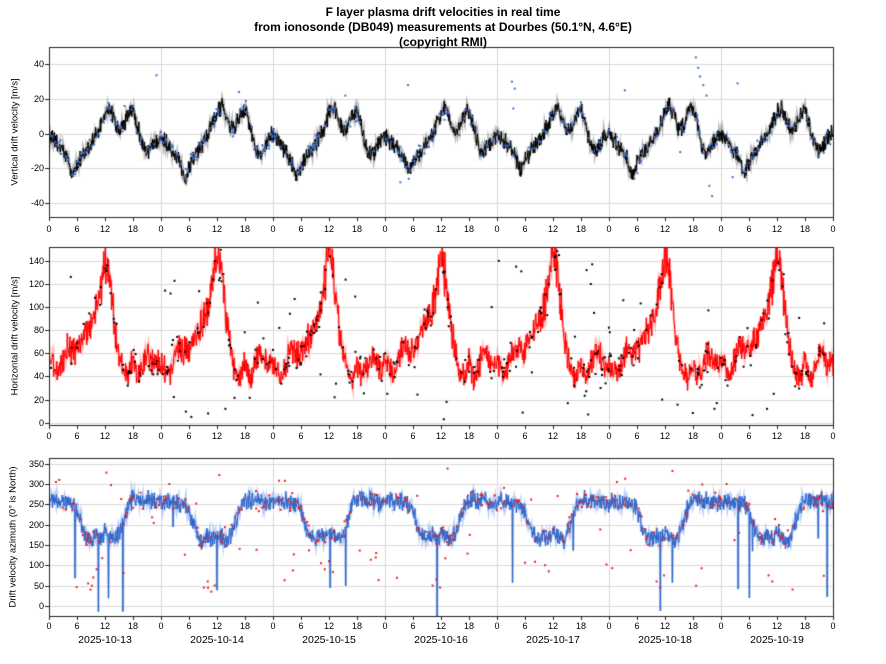 The height and width of the screenshot is (664, 886). What do you see at coordinates (329, 640) in the screenshot?
I see `date-label: 2025-10-15` at bounding box center [329, 640].